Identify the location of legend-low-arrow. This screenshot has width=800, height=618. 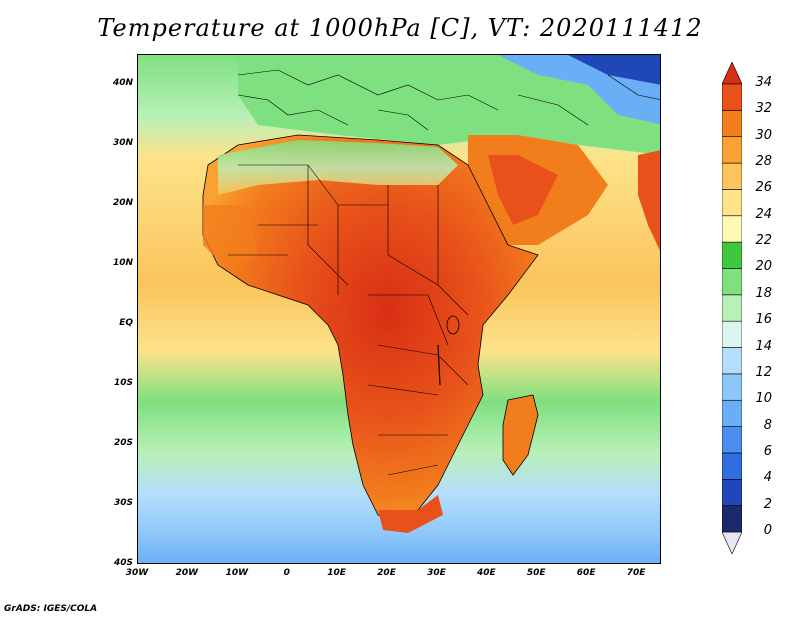
(732, 542).